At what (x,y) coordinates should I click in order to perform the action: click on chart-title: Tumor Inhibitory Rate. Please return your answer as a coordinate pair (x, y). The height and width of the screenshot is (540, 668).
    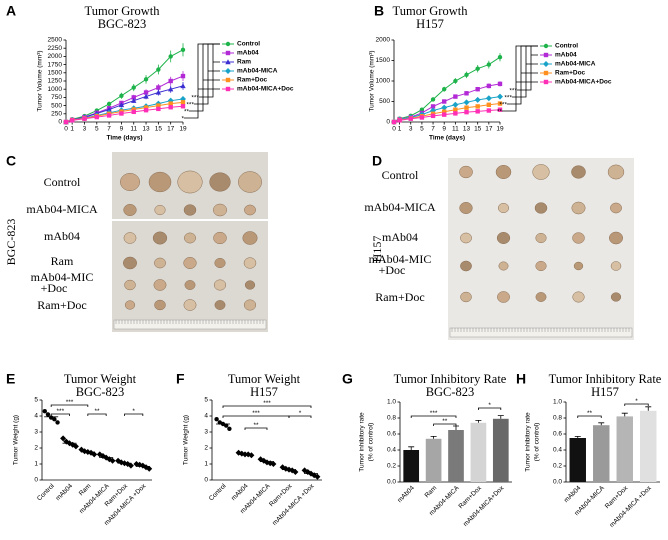
    Looking at the image, I should click on (605, 379).